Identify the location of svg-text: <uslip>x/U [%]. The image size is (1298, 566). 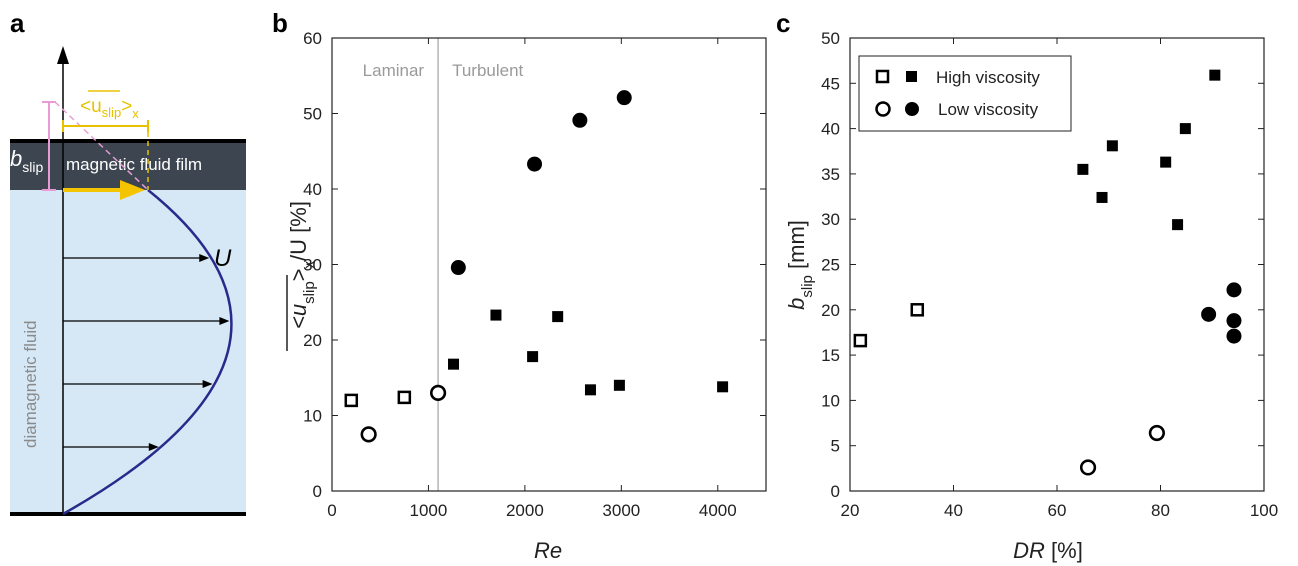
(302, 265).